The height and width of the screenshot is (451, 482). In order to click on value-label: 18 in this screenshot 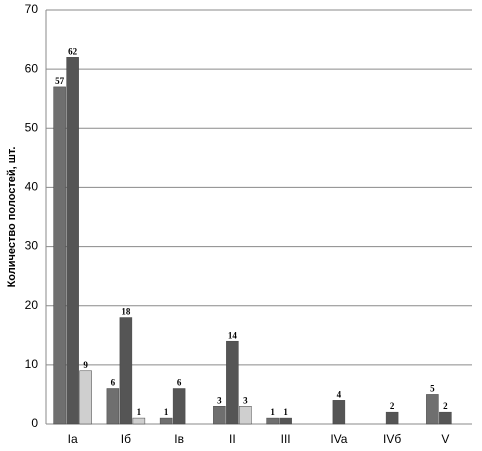, I will do `click(126, 312)`.